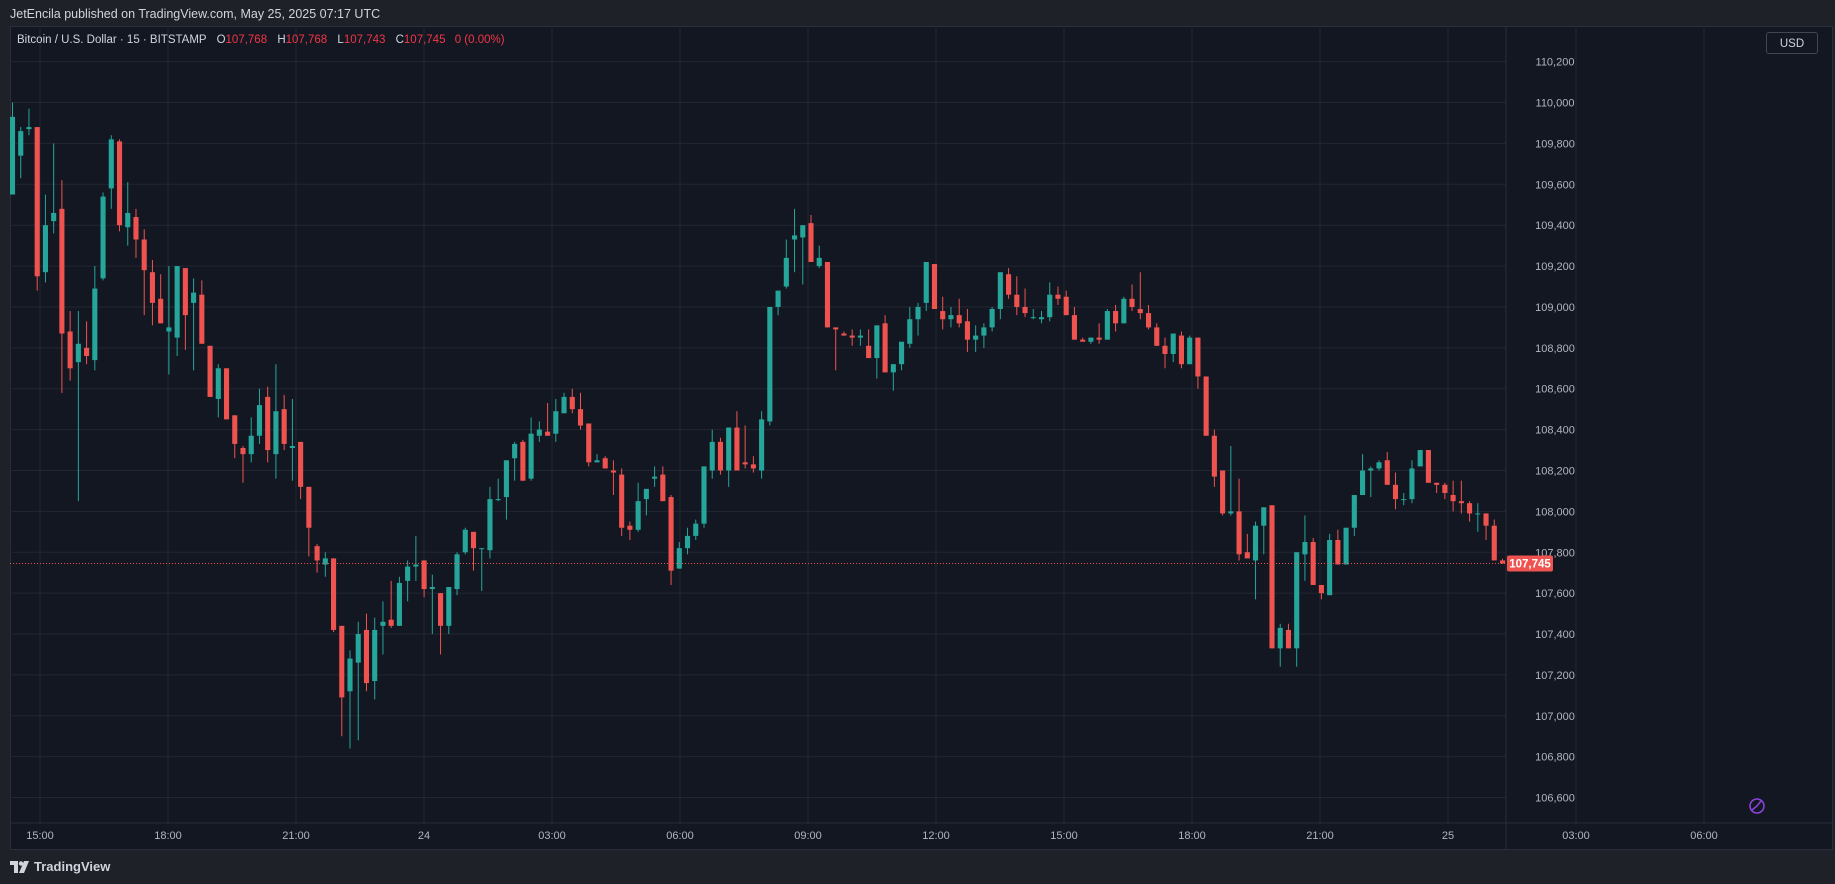 The width and height of the screenshot is (1835, 884). Describe the element at coordinates (340, 40) in the screenshot. I see `low-label: L` at that location.